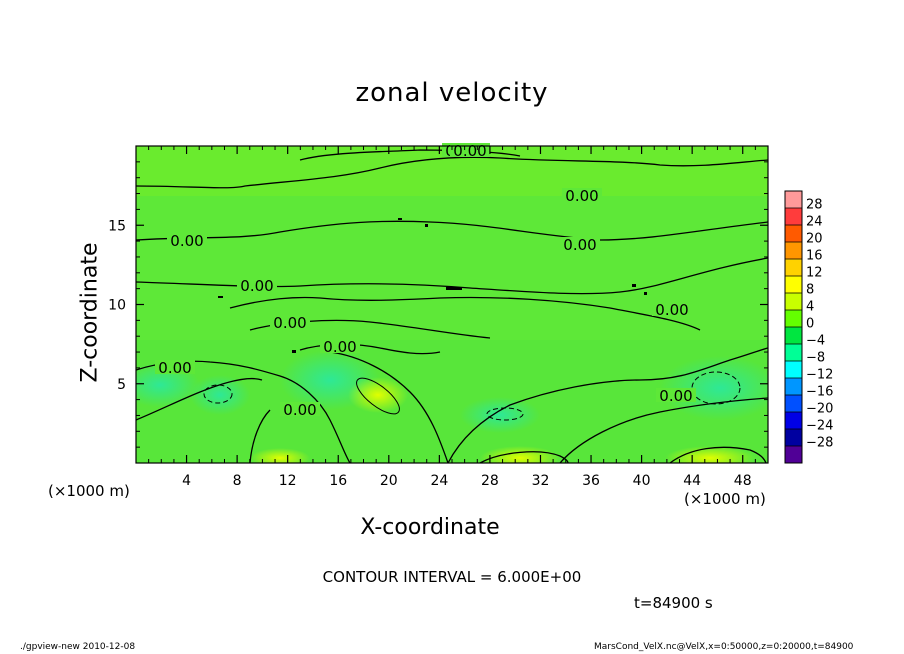 Image resolution: width=904 pixels, height=654 pixels. I want to click on x-tick-label: 44, so click(692, 481).